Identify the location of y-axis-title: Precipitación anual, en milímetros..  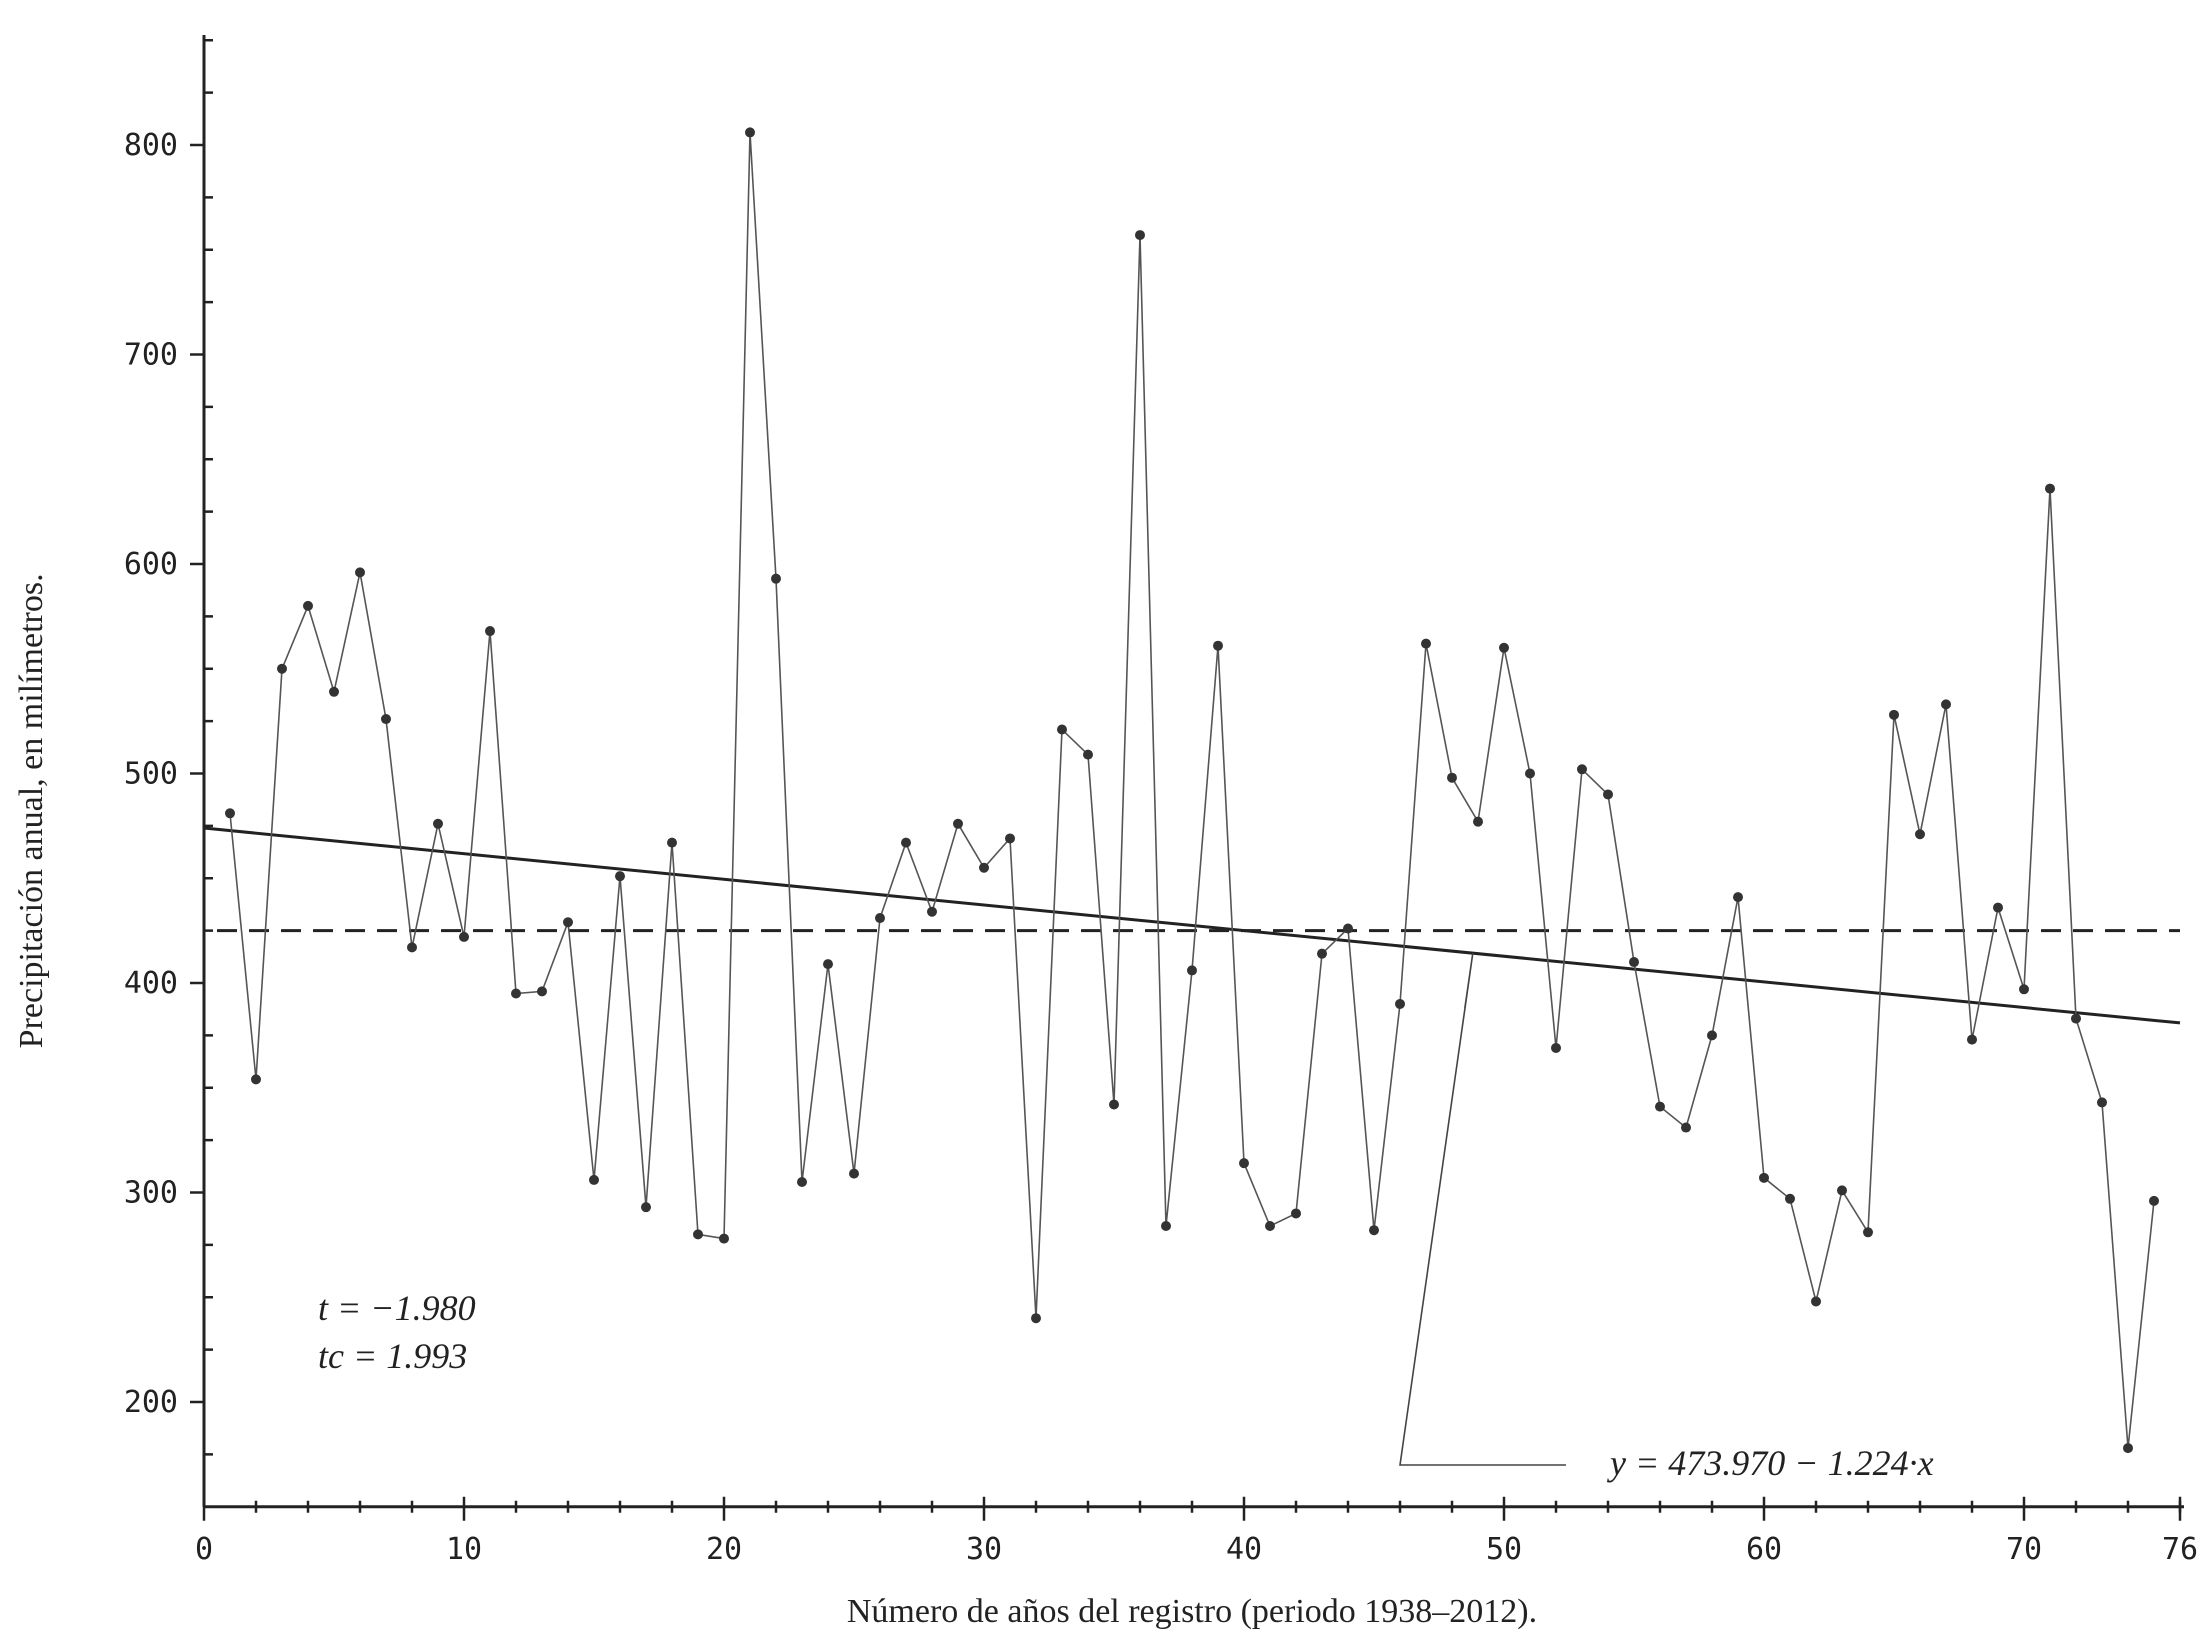
(31, 810).